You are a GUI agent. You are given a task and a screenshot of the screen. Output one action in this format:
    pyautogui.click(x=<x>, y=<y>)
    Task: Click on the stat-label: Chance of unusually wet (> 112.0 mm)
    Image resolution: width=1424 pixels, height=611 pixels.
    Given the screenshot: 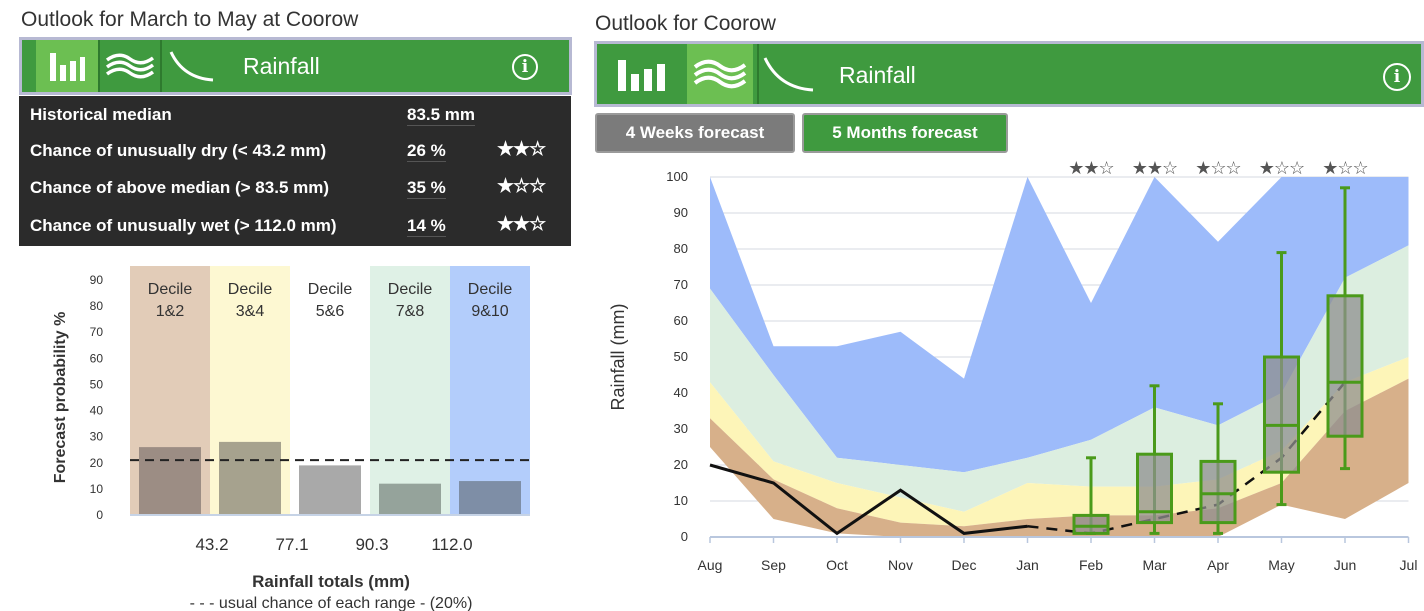 What is the action you would take?
    pyautogui.click(x=183, y=225)
    